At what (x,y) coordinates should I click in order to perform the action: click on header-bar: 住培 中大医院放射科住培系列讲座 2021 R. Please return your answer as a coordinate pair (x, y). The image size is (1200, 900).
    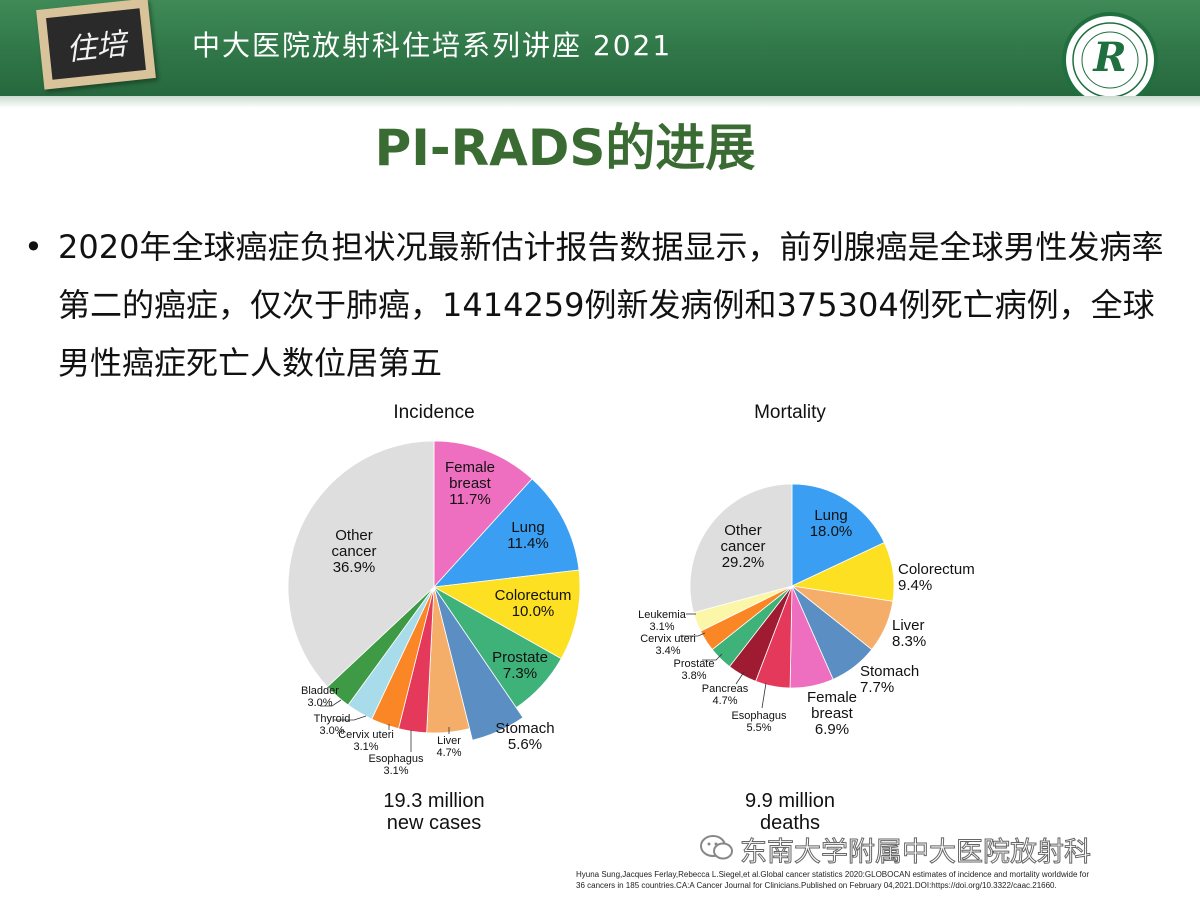
    Looking at the image, I should click on (600, 54).